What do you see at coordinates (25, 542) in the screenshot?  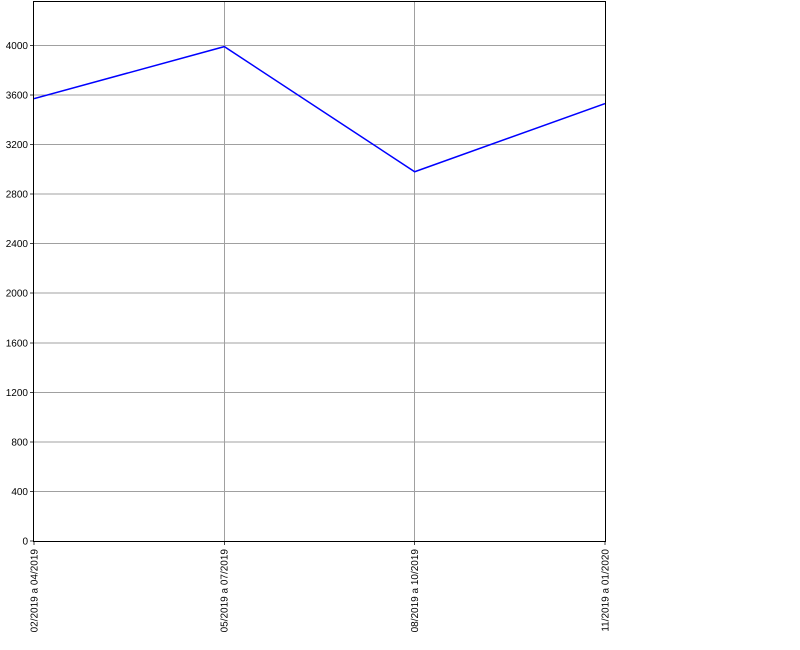 I see `y-tick-label: 0` at bounding box center [25, 542].